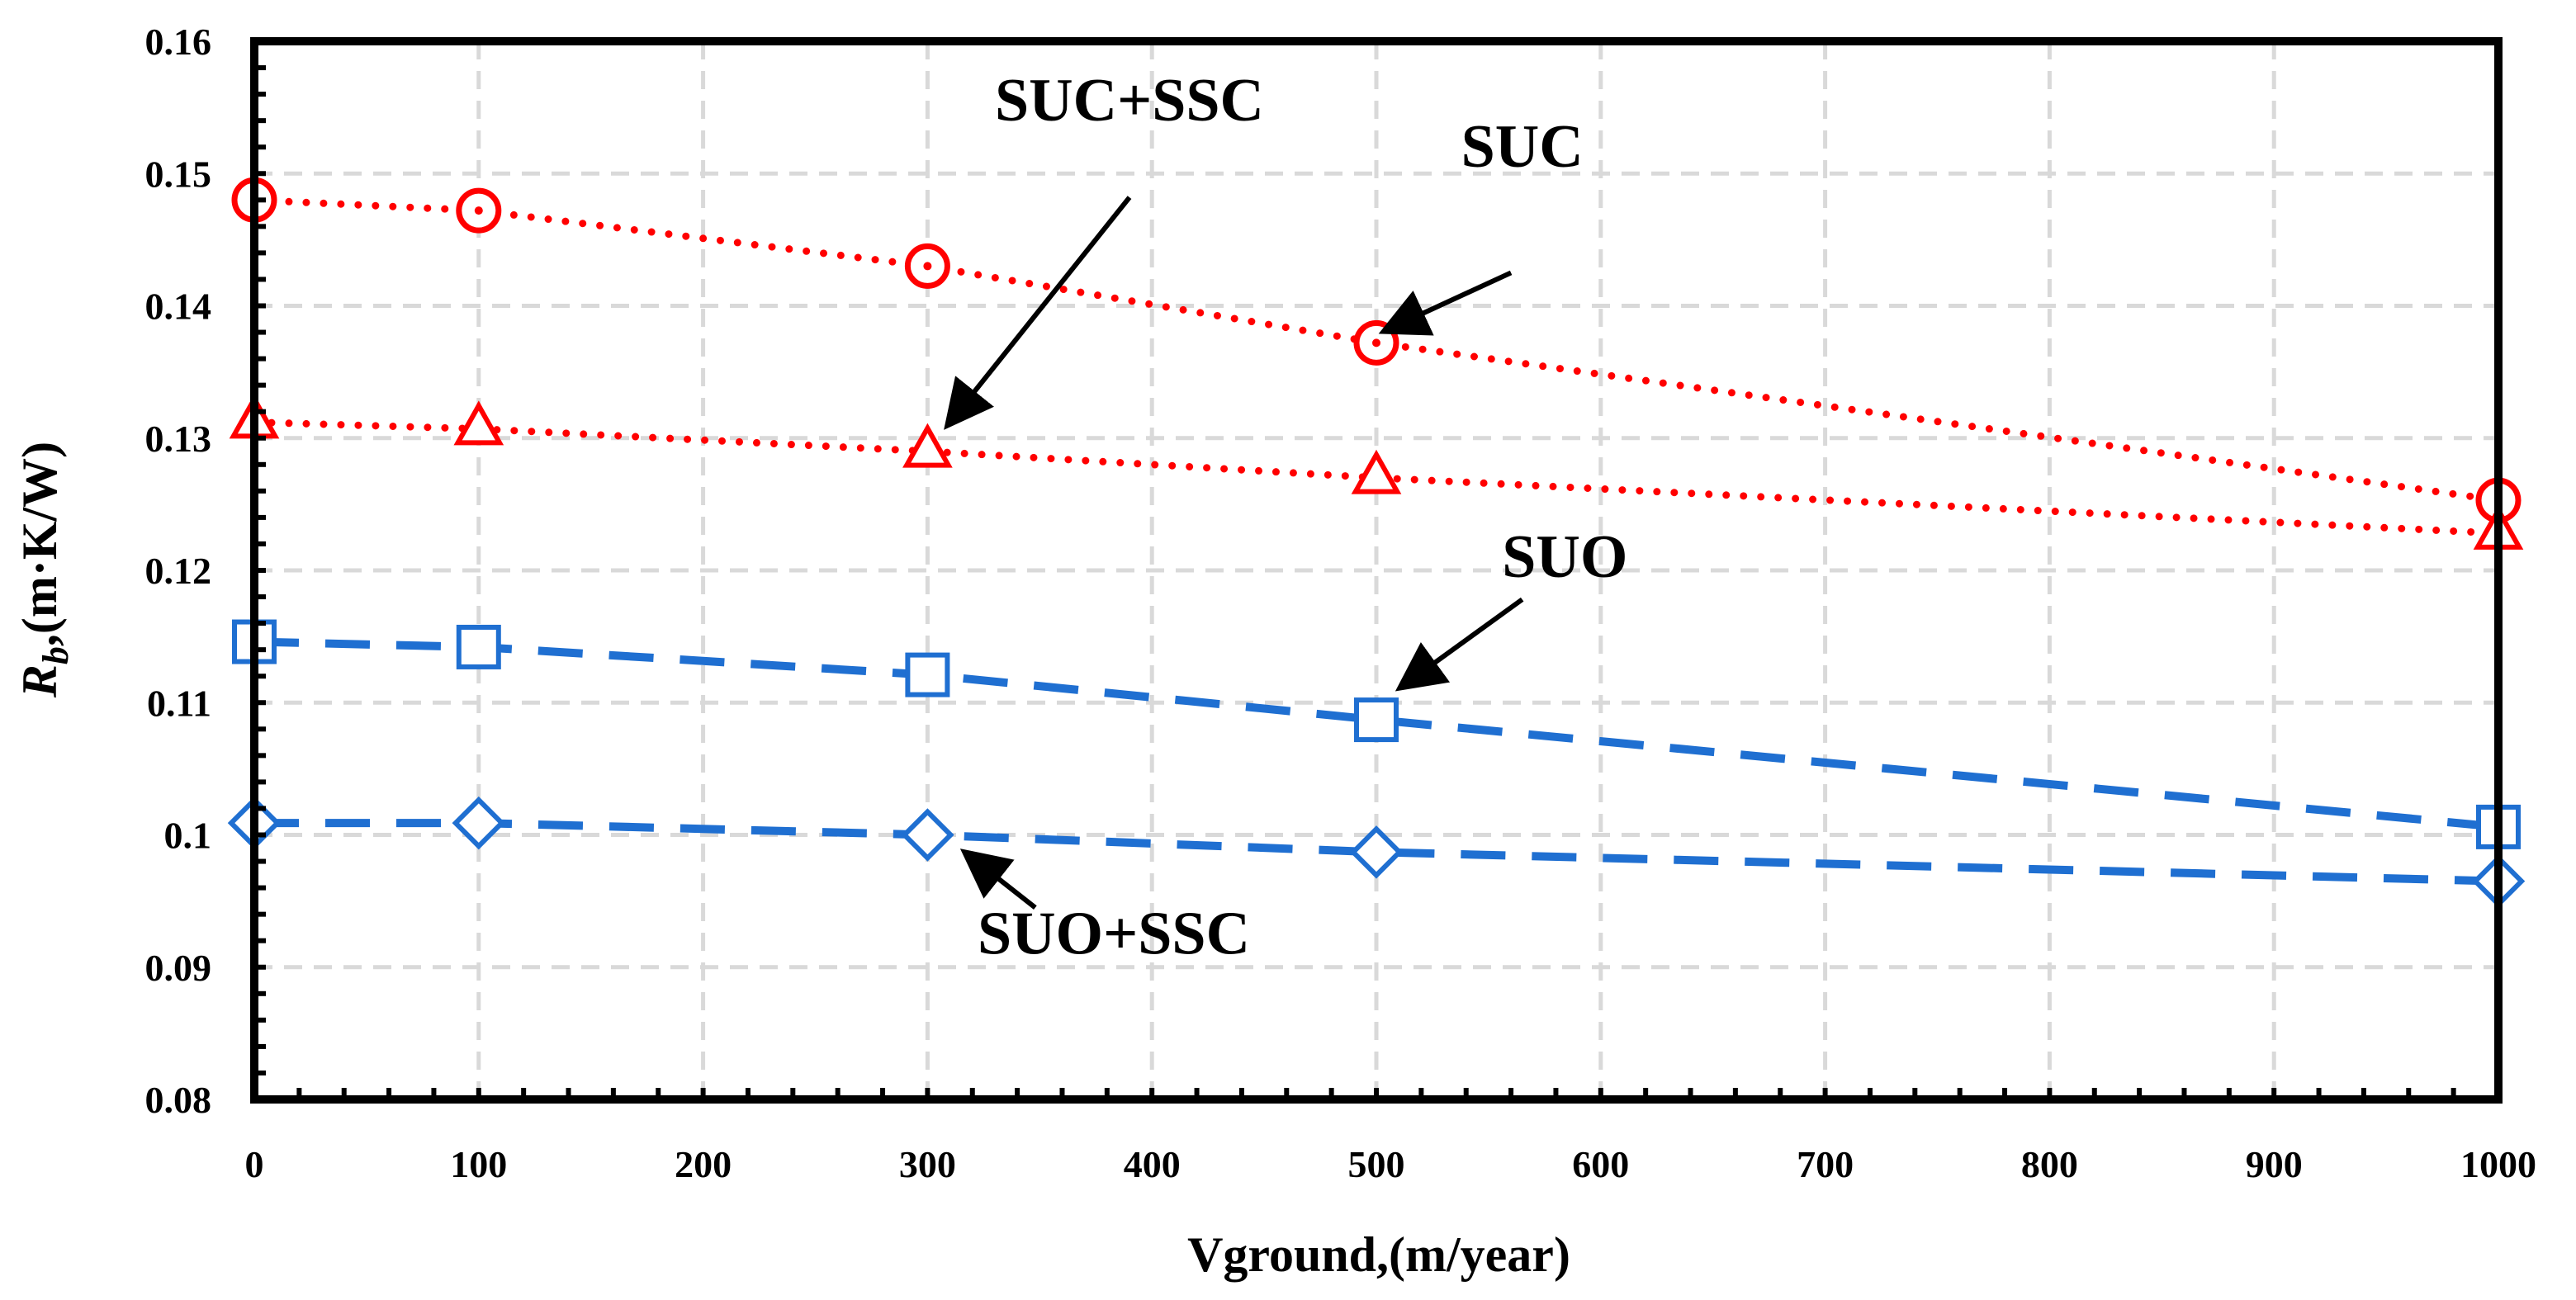  What do you see at coordinates (1038, 313) in the screenshot?
I see `annotation-arrow-suc-ssc` at bounding box center [1038, 313].